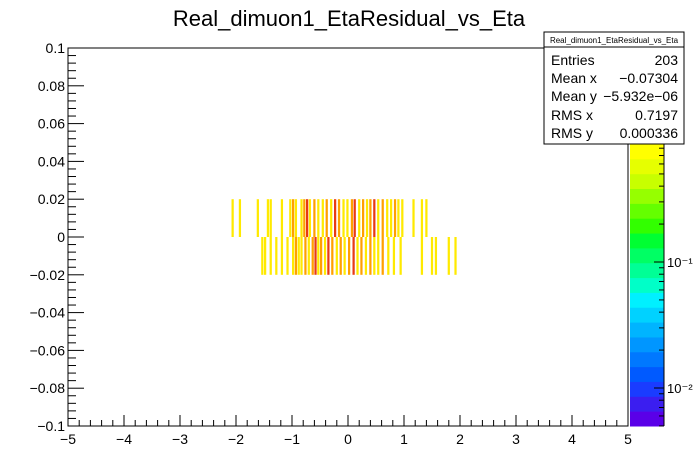  Describe the element at coordinates (680, 388) in the screenshot. I see `palette-tick-label: 10⁻²` at that location.